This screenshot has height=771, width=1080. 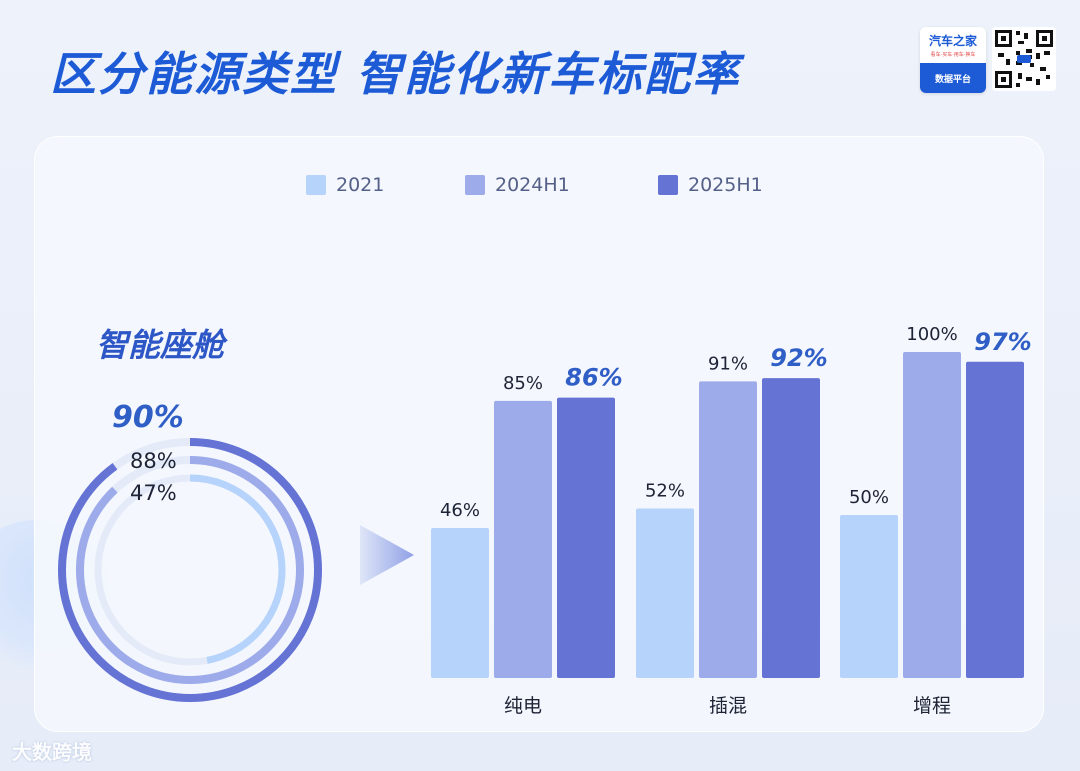 I want to click on bar-增程-2025H1, so click(x=995, y=519).